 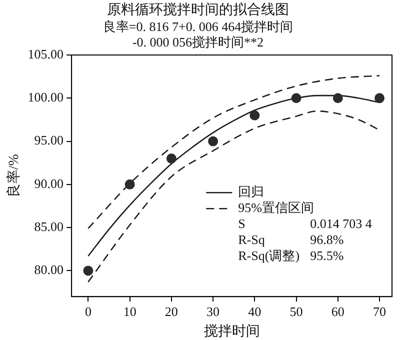 I want to click on x-tick-label: 40, so click(x=255, y=311).